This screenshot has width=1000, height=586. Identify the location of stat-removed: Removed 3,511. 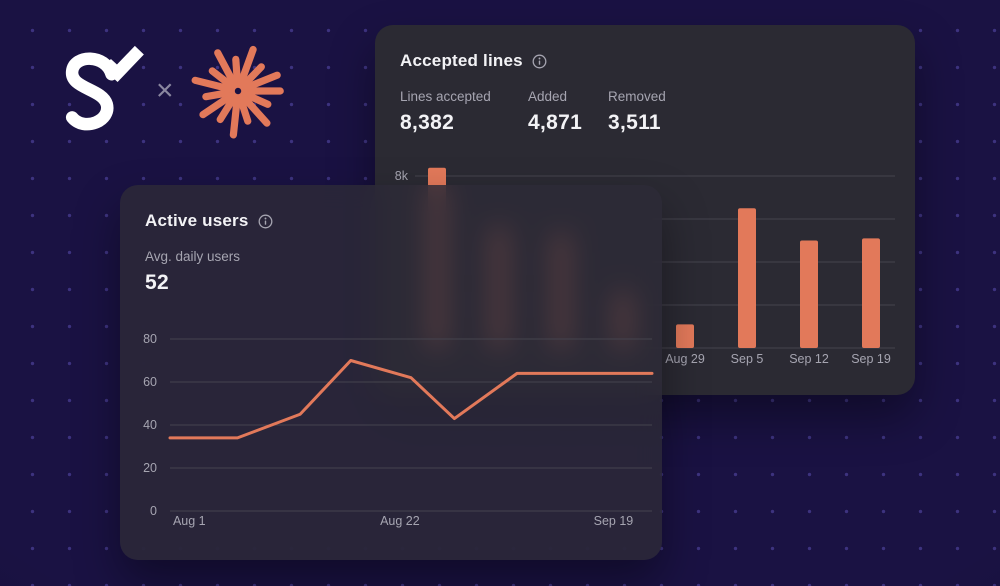
(637, 112).